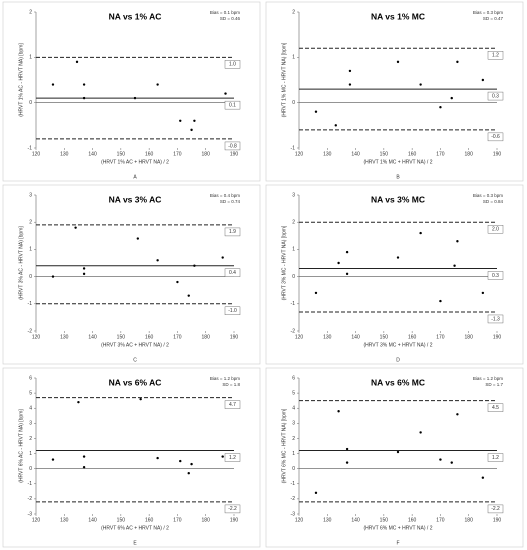  I want to click on panel-label: C, so click(135, 360).